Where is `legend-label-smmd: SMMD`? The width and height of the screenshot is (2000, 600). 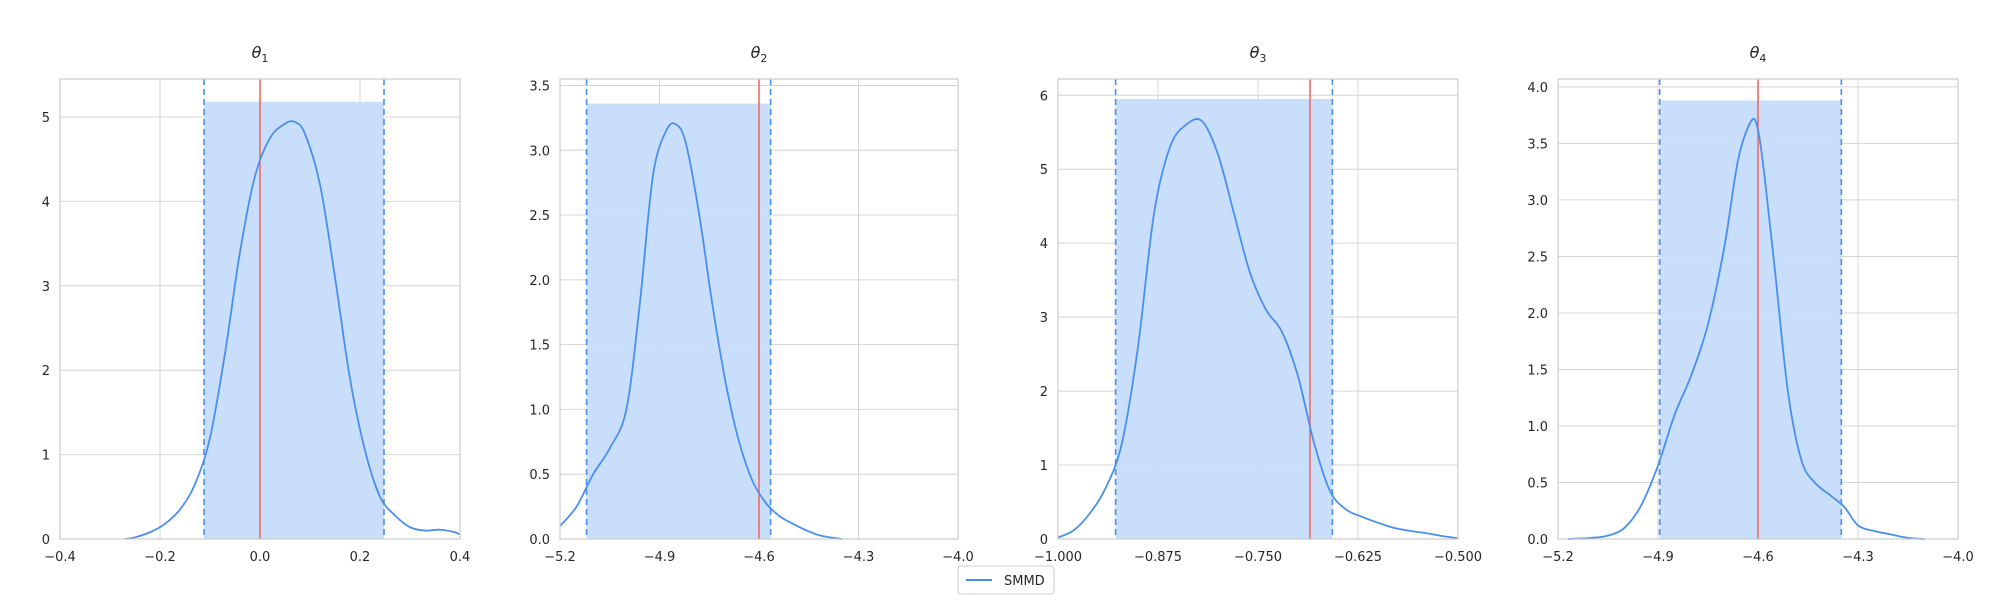
legend-label-smmd: SMMD is located at coordinates (1024, 581).